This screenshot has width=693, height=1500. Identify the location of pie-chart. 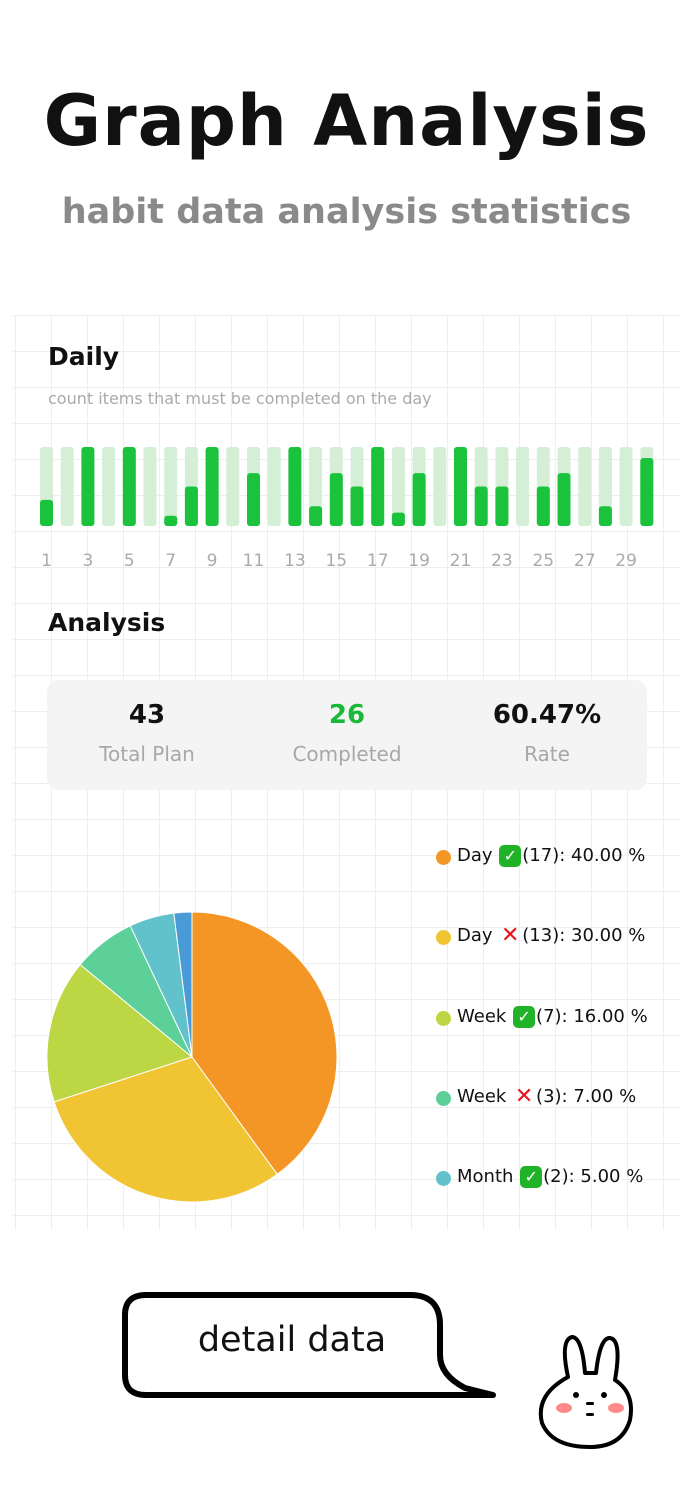
(192, 1057).